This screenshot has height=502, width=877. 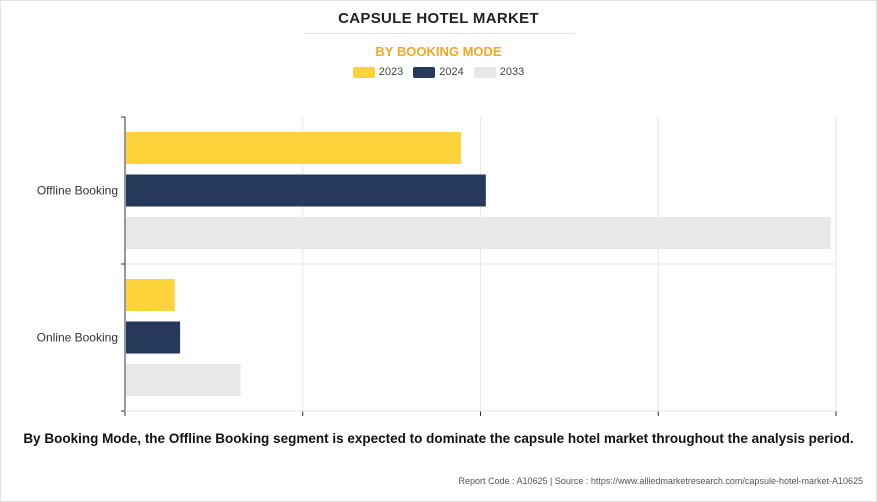 I want to click on chart-subtitle: BY BOOKING MODE, so click(x=438, y=51).